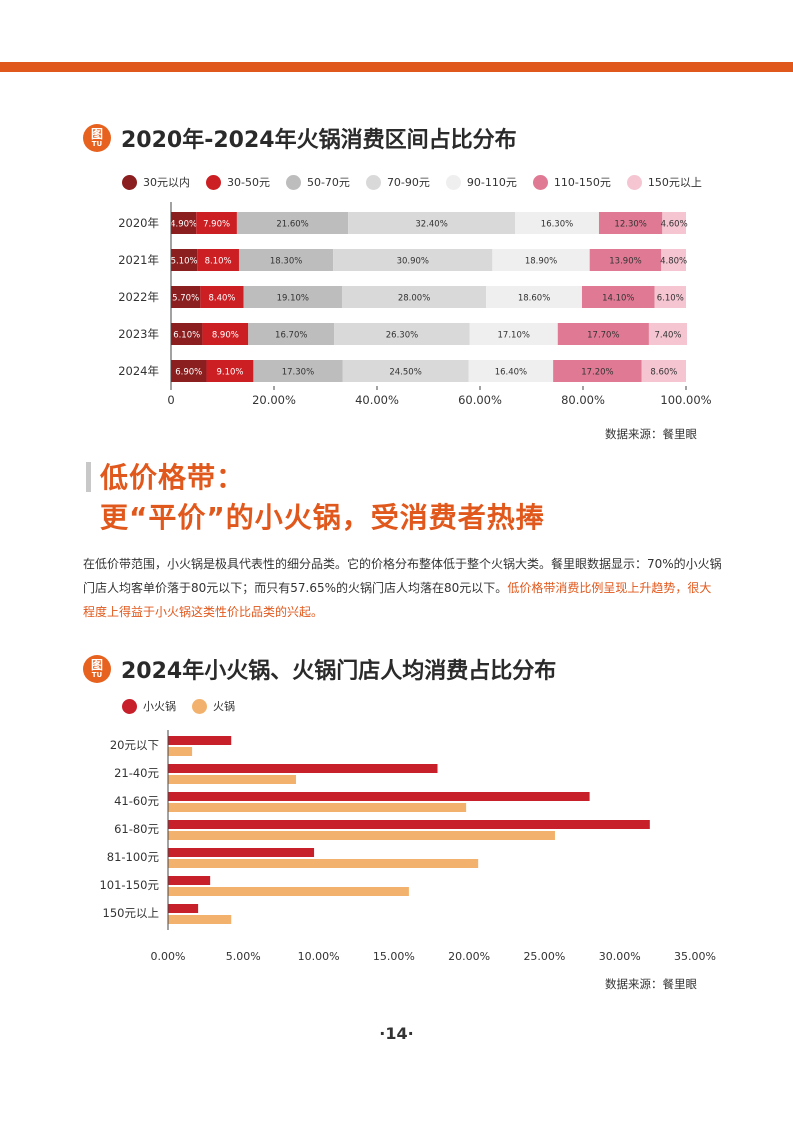 The height and width of the screenshot is (1122, 793). I want to click on data-label: 26.30%, so click(402, 336).